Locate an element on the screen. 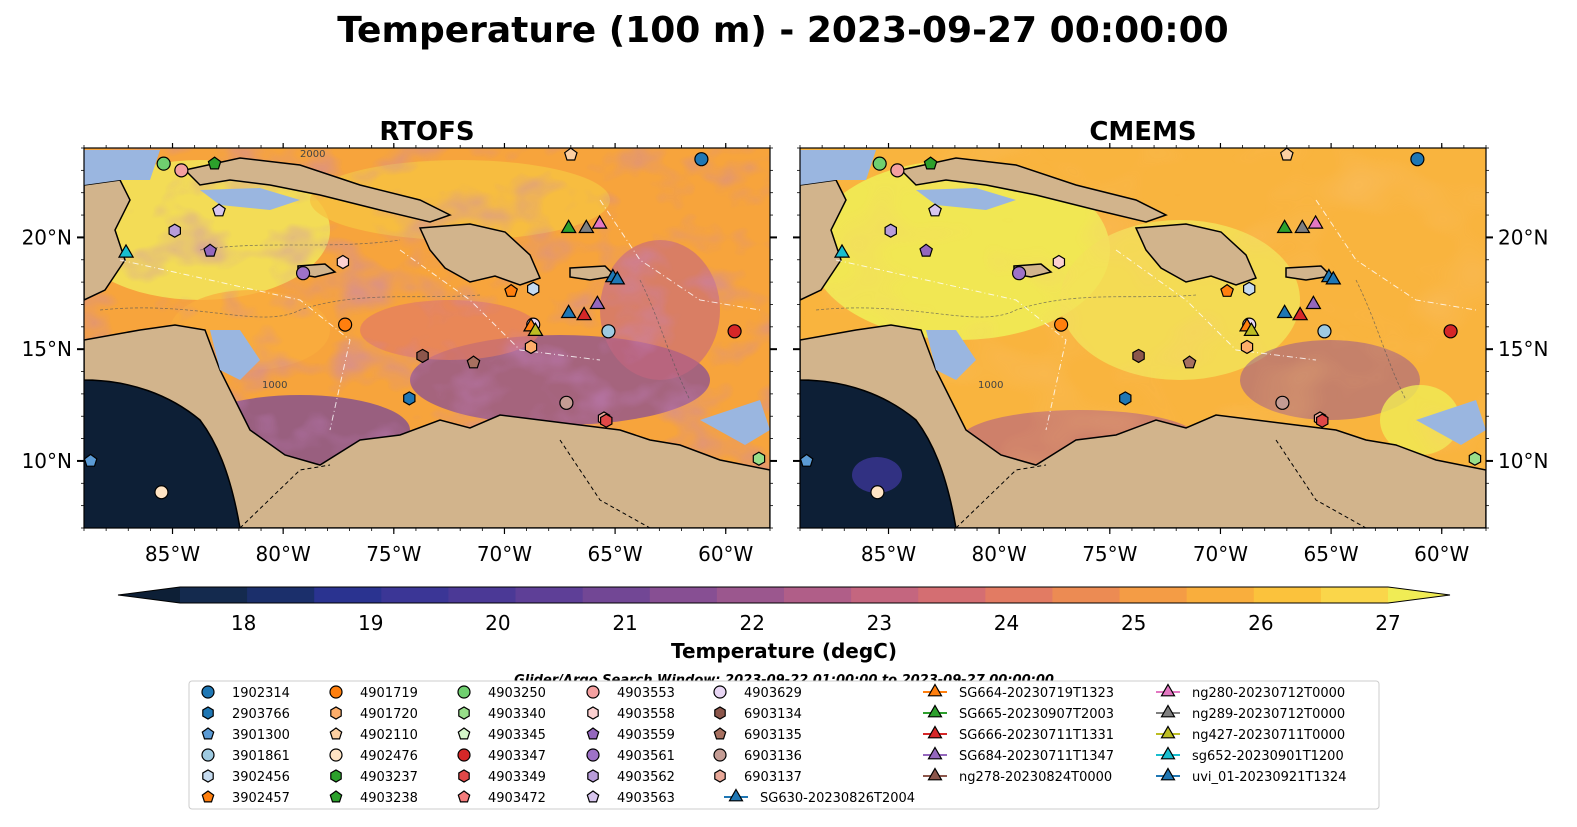 Image resolution: width=1577 pixels, height=827 pixels. legend-item: 3902456 is located at coordinates (246, 777).